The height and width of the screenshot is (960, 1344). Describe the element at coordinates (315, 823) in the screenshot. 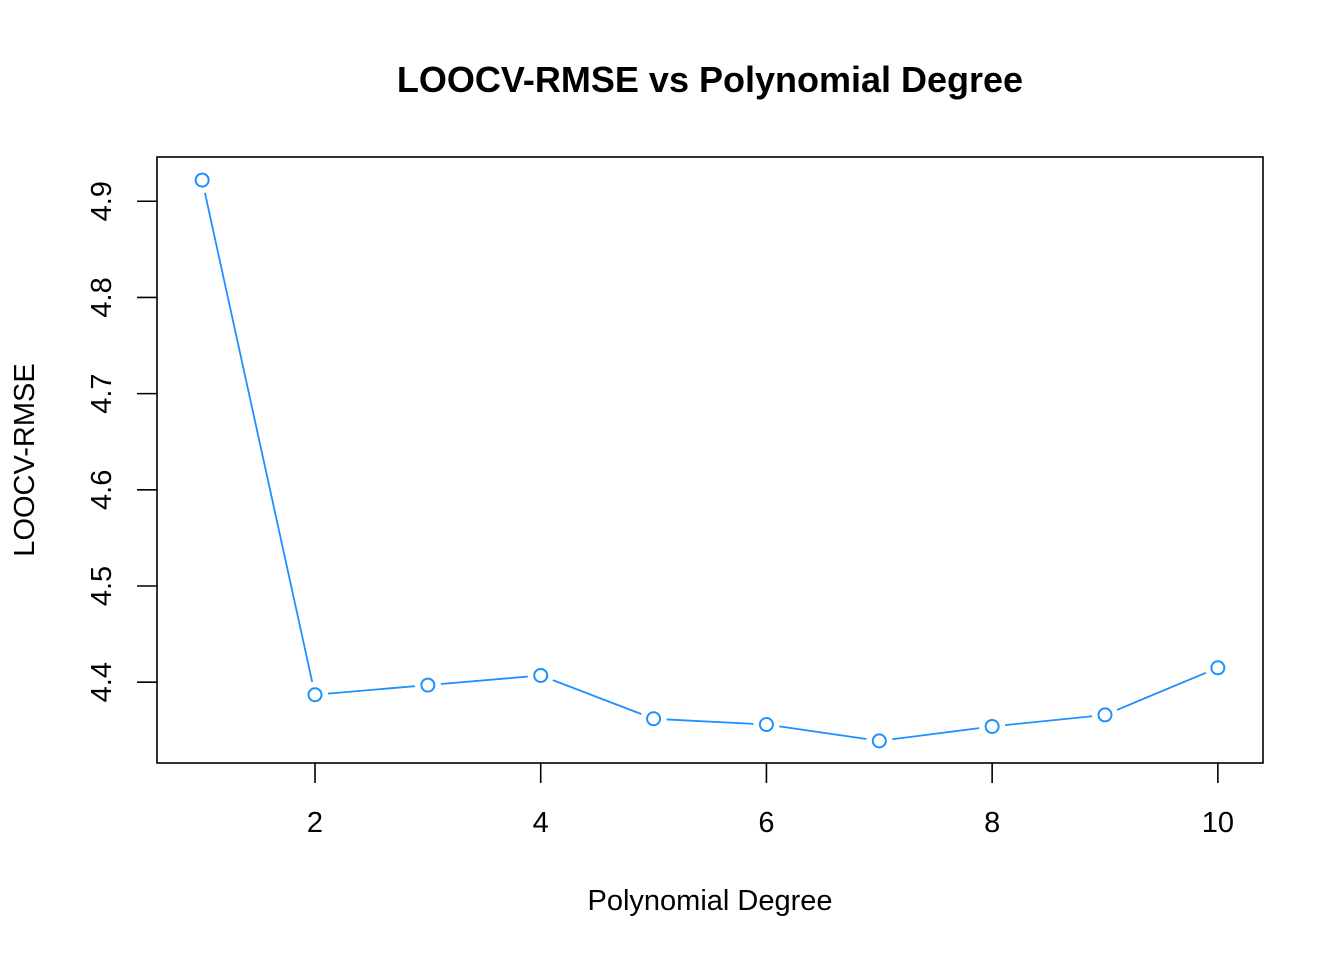

I see `x-tick-label: 2` at that location.